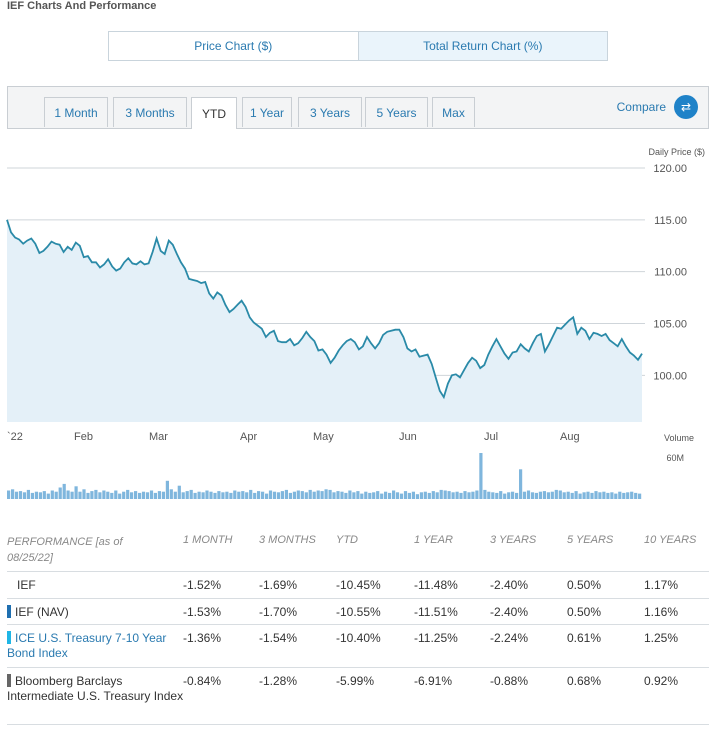  I want to click on x-tick-label: Feb, so click(83, 437).